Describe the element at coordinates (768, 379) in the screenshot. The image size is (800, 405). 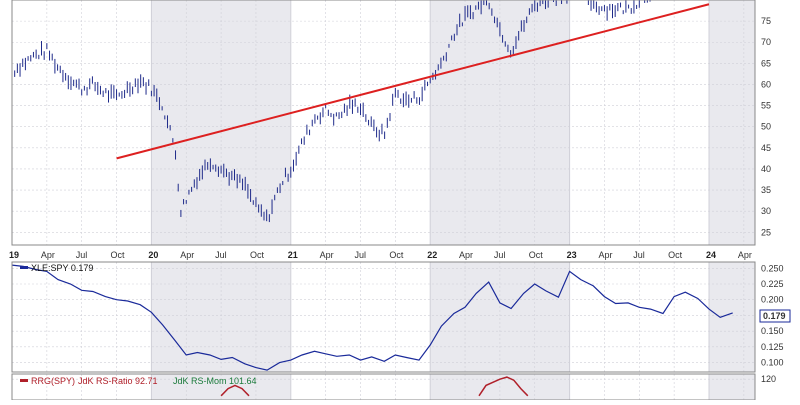
I see `rrg-y-tick-label: 120` at that location.